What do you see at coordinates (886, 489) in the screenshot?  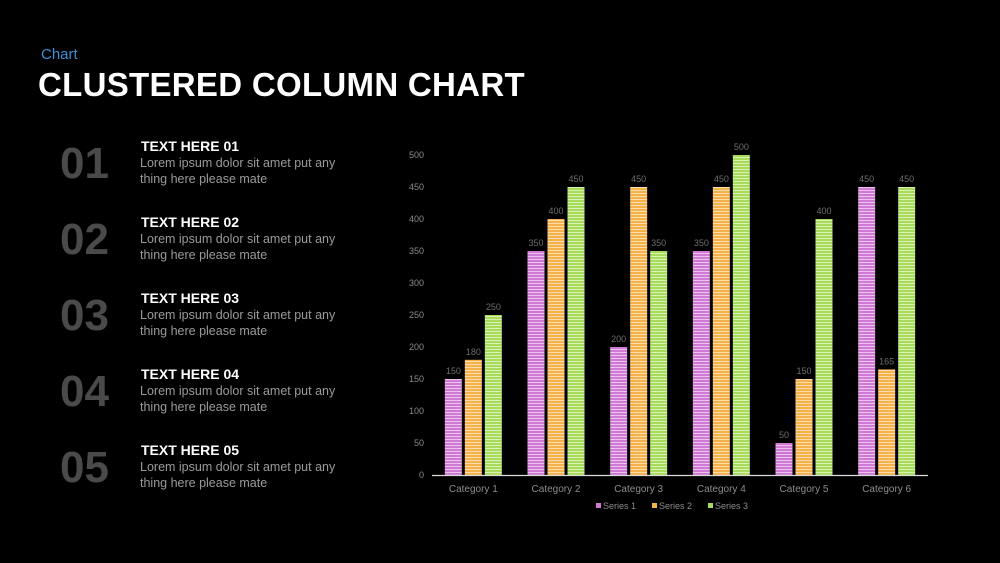 I see `x-tick-label: Category 6` at bounding box center [886, 489].